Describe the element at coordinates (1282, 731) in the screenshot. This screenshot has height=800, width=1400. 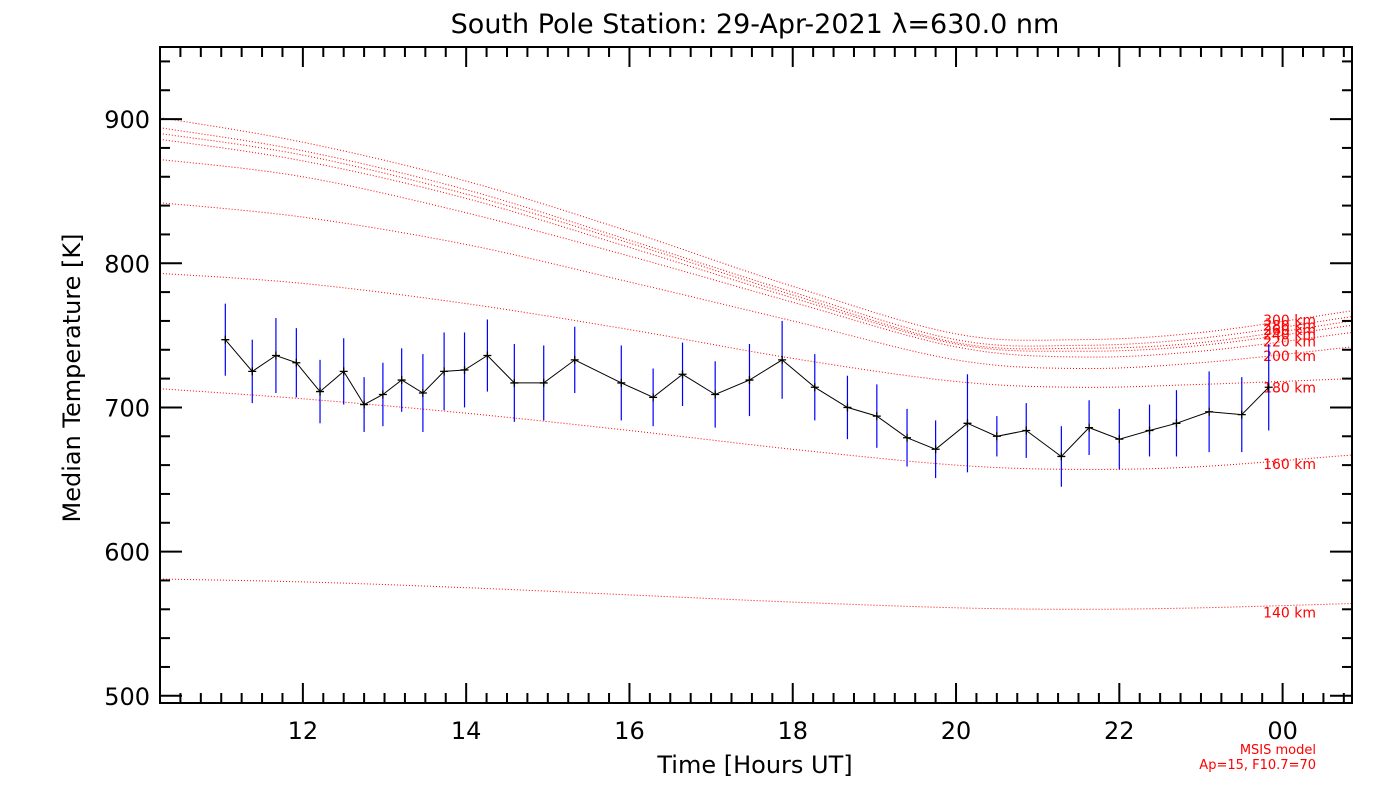
I see `x-tick-label: 00` at that location.